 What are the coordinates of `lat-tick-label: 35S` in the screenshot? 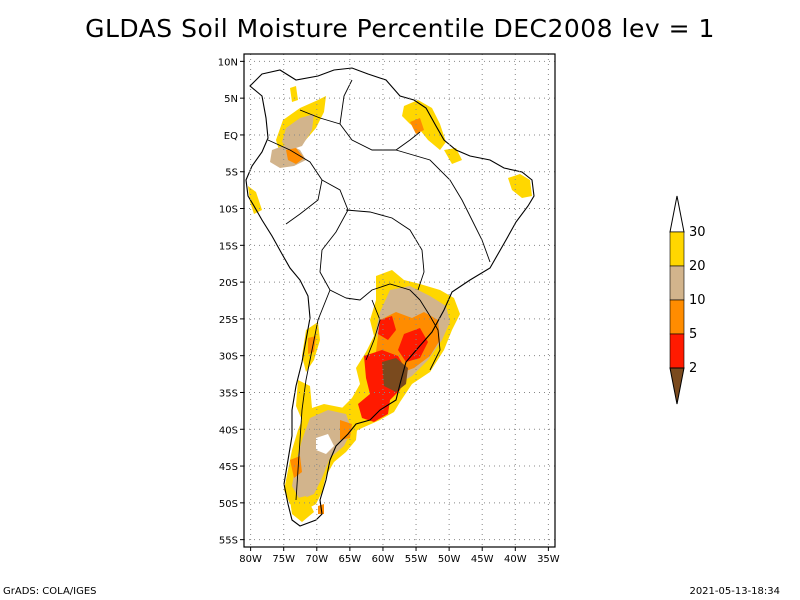 It's located at (228, 393).